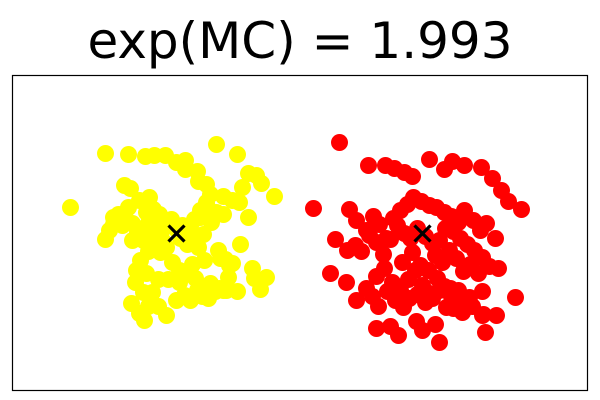 The height and width of the screenshot is (400, 600). What do you see at coordinates (299, 233) in the screenshot?
I see `centroid-layer` at bounding box center [299, 233].